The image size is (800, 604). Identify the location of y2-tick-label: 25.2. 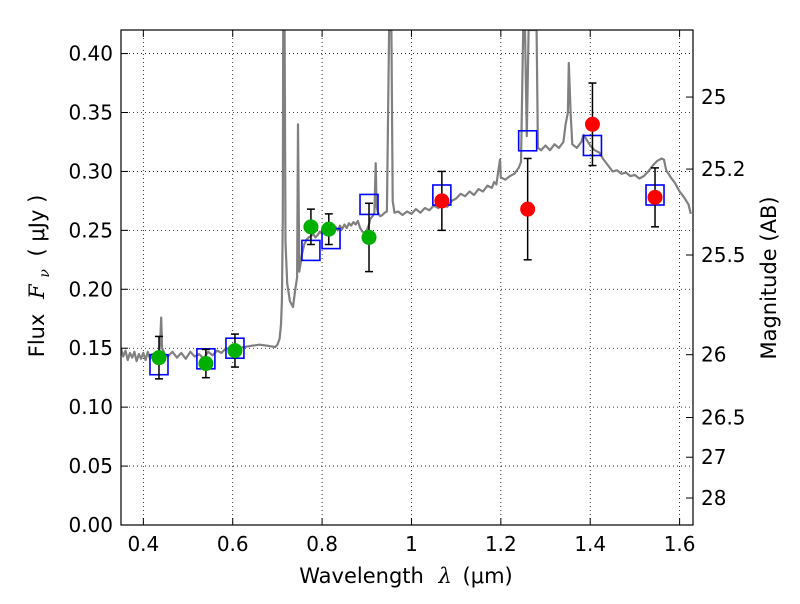
(723, 169).